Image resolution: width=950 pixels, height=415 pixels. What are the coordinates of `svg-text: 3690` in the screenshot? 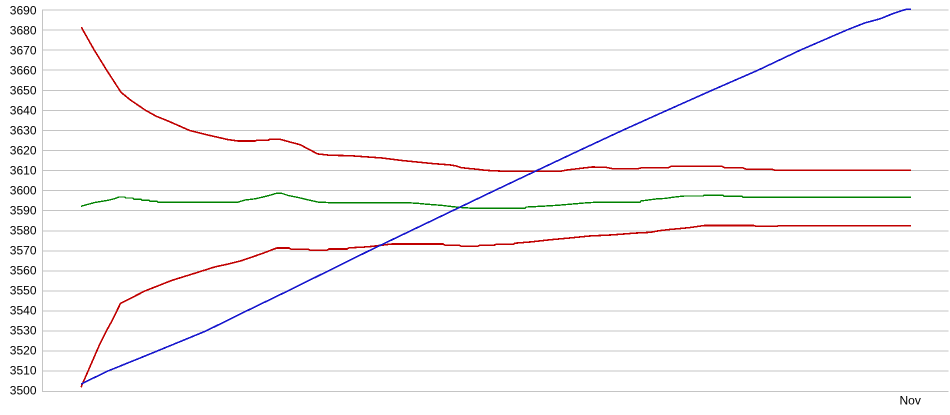 It's located at (23, 10).